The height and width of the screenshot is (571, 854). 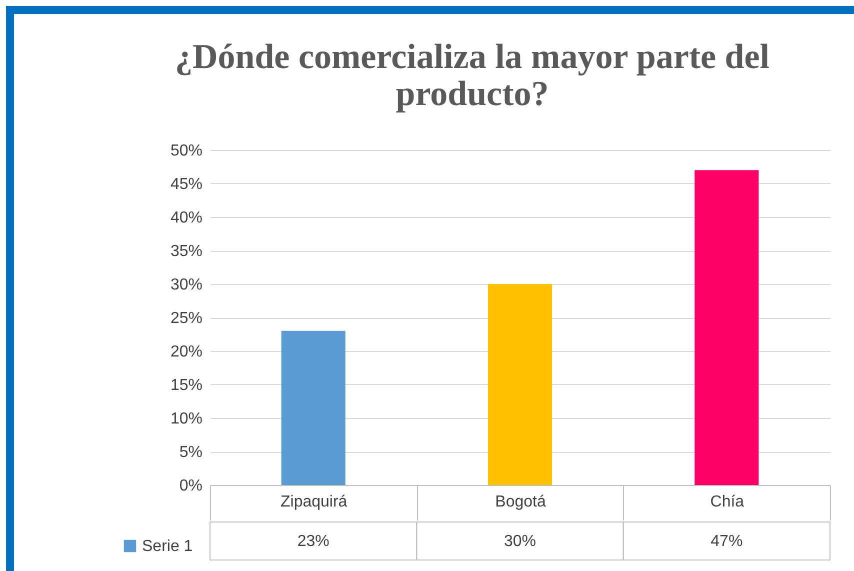 I want to click on chart-title: ¿Dónde comercializa la mayor parte del producto?, so click(x=472, y=75).